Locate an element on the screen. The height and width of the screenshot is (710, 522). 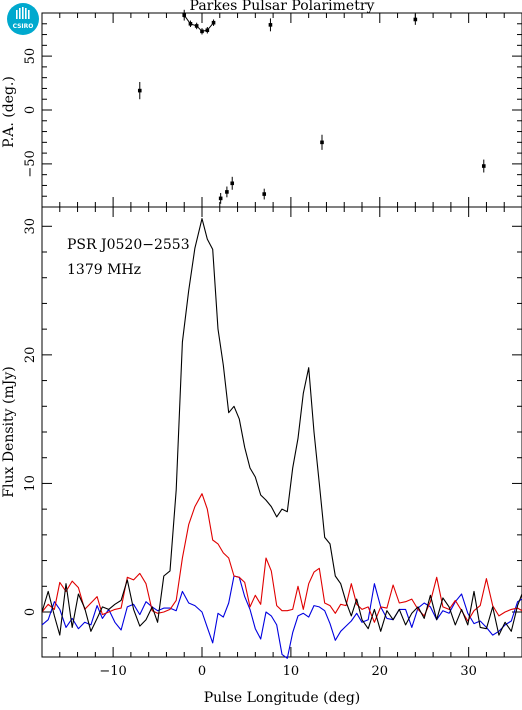
csiro-logo-text: CSIRO is located at coordinates (23, 26).